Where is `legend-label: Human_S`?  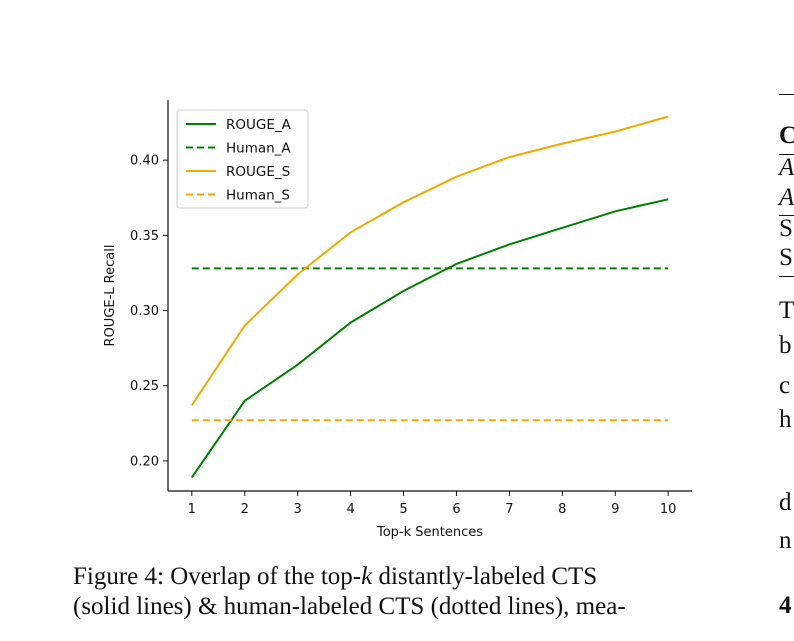
legend-label: Human_S is located at coordinates (258, 196).